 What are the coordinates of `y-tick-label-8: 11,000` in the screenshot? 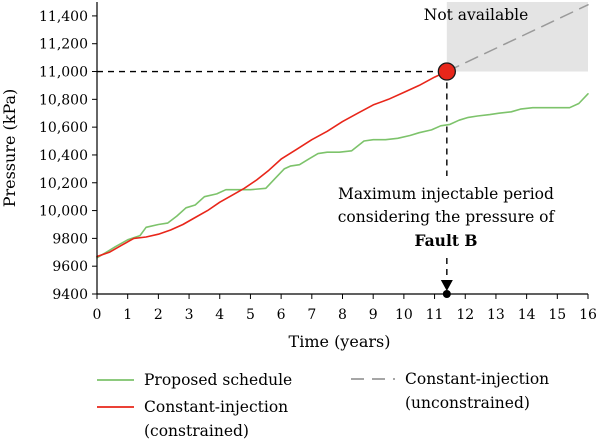 It's located at (63, 73).